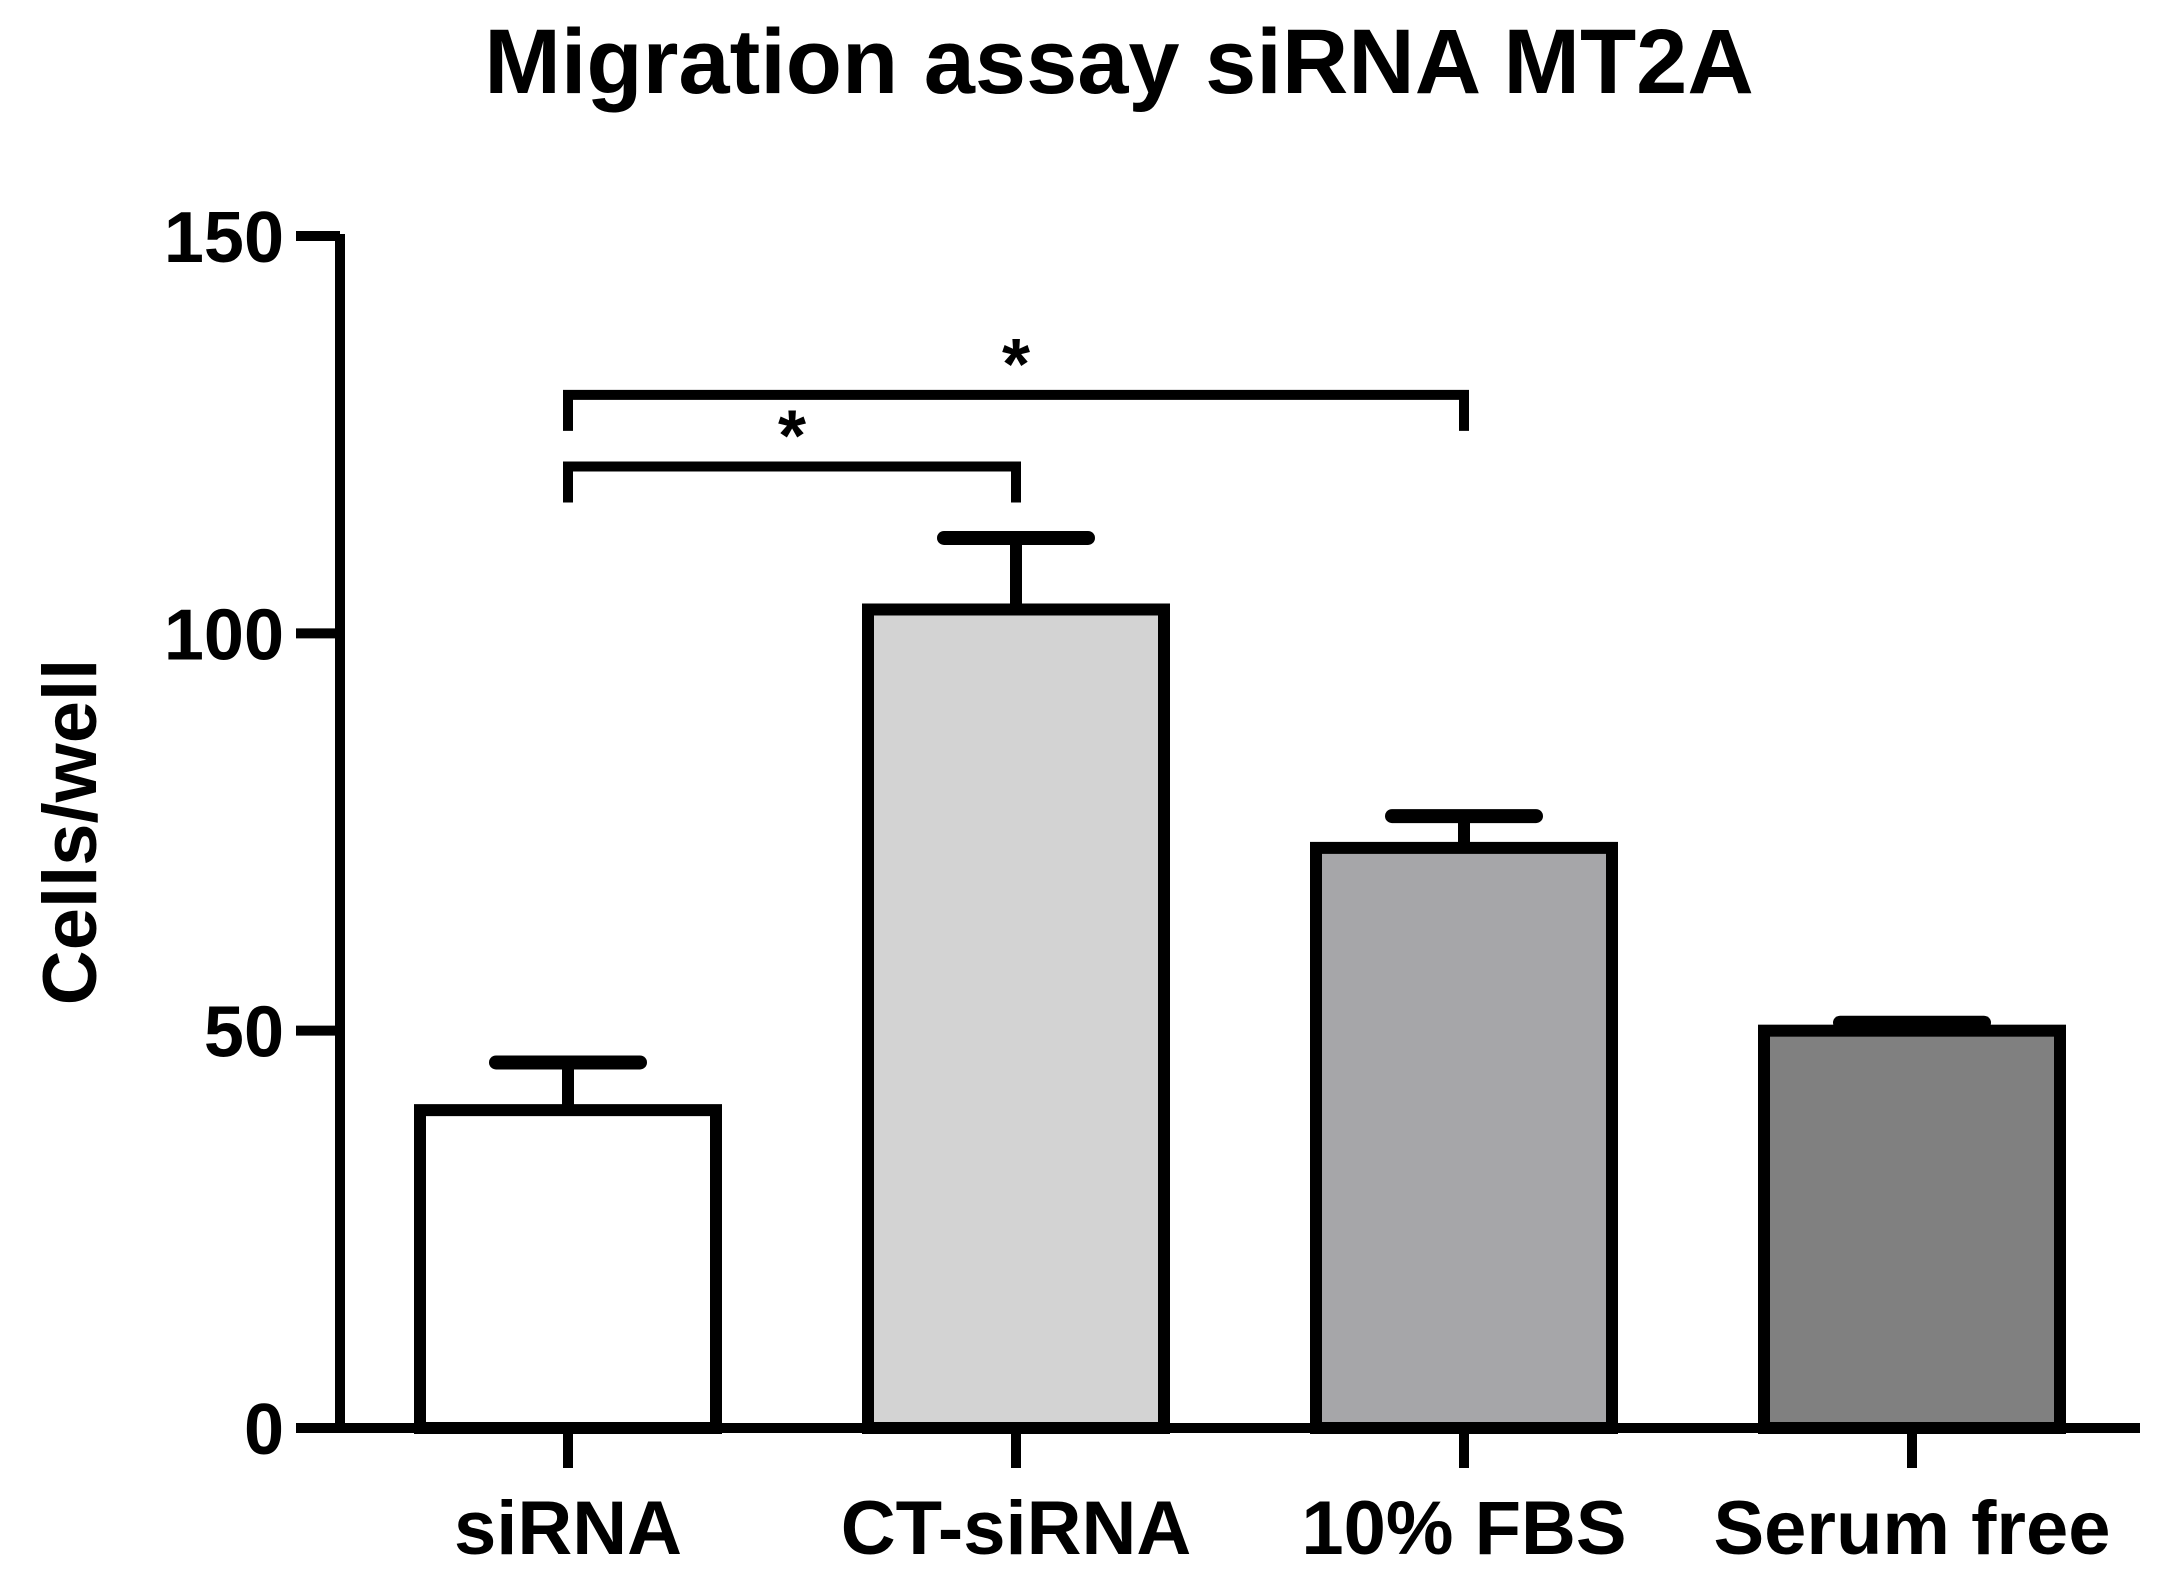  Describe the element at coordinates (1463, 1528) in the screenshot. I see `x-category-label: 10% FBS` at that location.